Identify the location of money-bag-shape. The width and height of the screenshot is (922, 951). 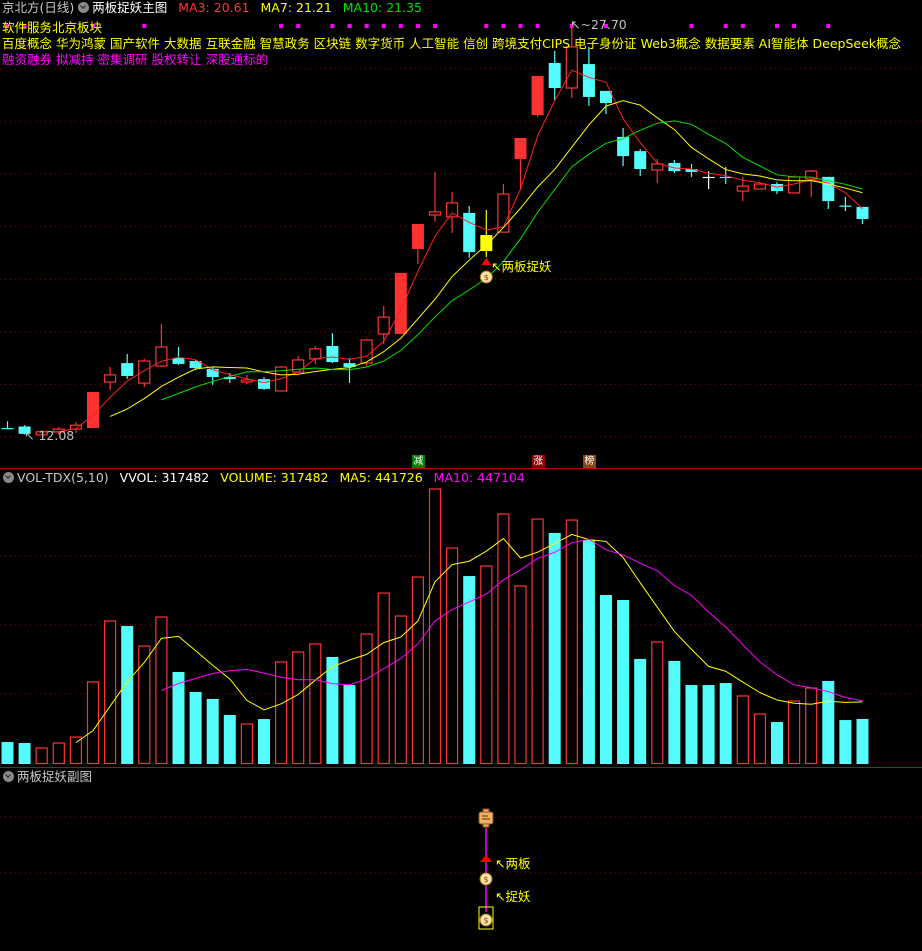
(486, 277).